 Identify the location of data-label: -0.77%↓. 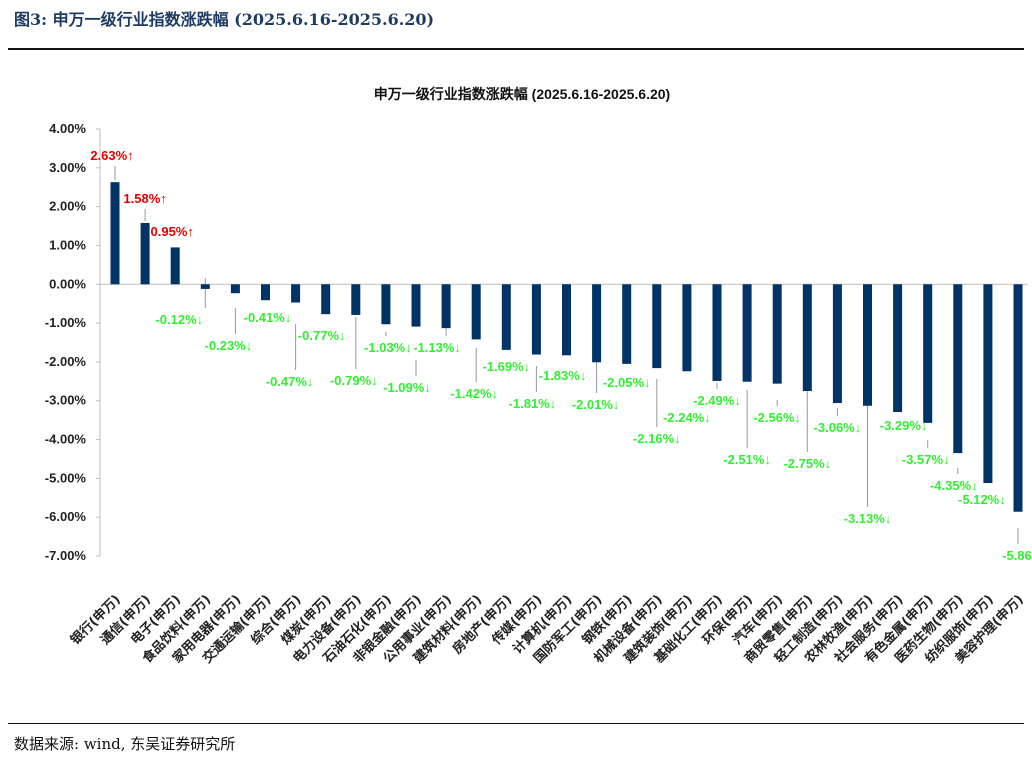
(322, 335).